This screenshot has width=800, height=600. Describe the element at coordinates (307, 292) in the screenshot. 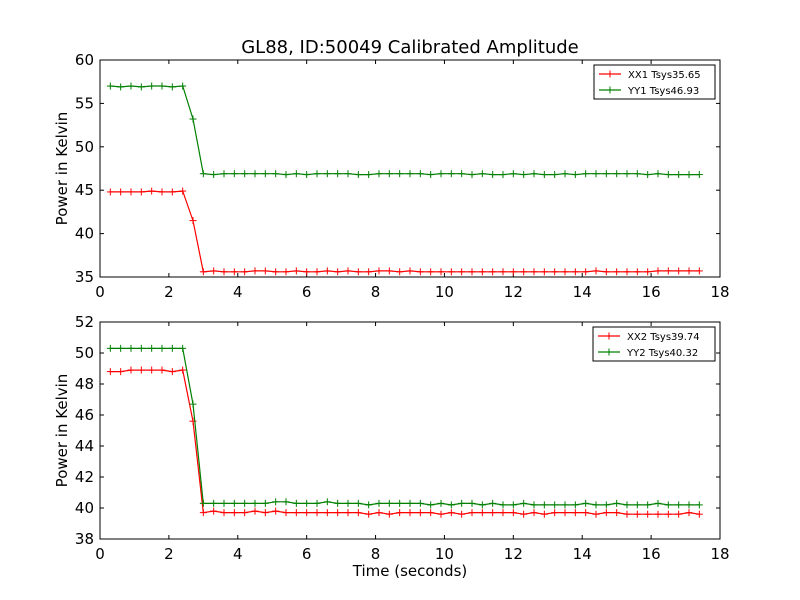

I see `x-tick-label: 6` at that location.